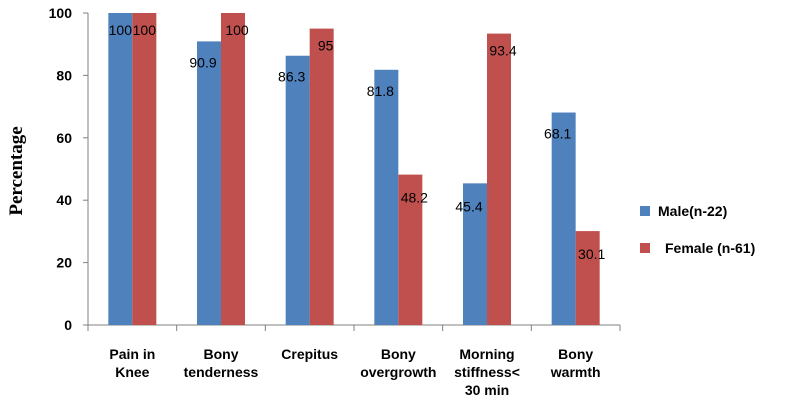  I want to click on data-label: 86.3, so click(291, 77).